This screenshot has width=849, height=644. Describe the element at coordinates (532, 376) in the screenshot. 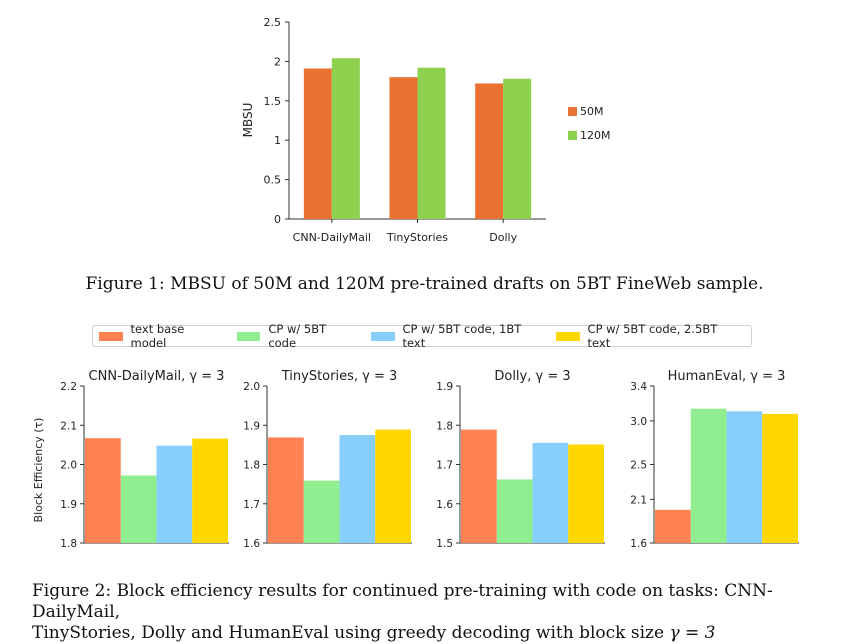

I see `figure2-panel-title: Dolly, γ = 3` at that location.